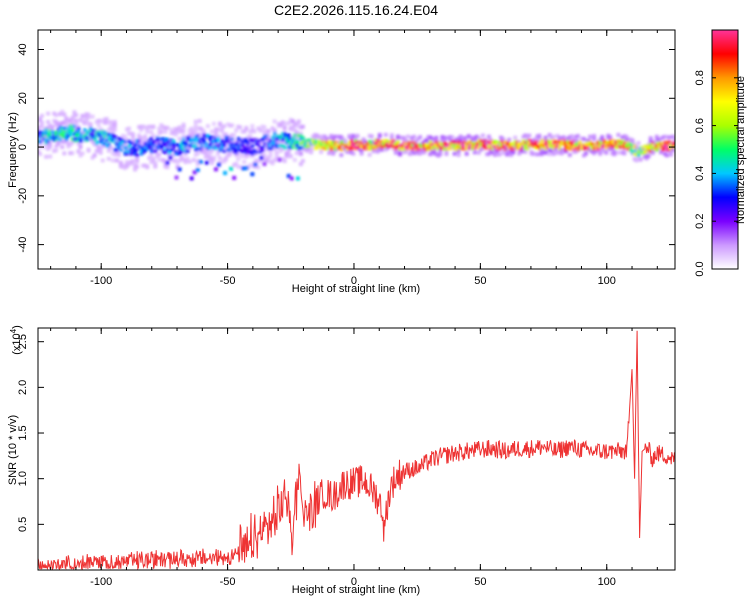 The width and height of the screenshot is (750, 600). What do you see at coordinates (13, 450) in the screenshot?
I see `snr-y-axis-label: SNR (10 * v/v)` at bounding box center [13, 450].